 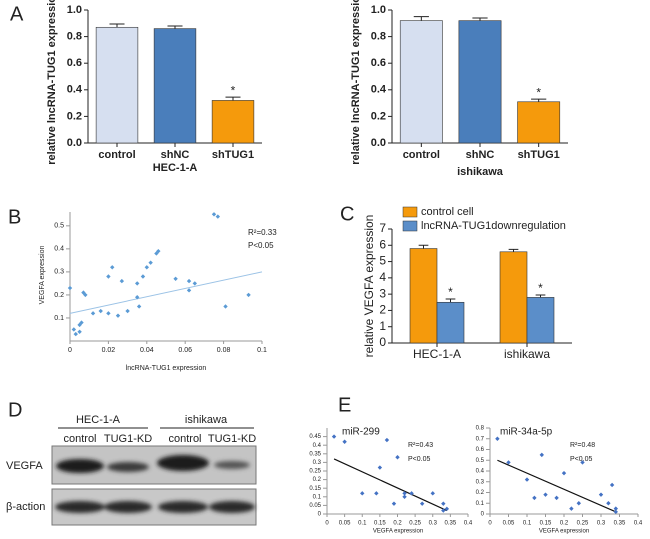 What do you see at coordinates (166, 368) in the screenshot?
I see `x-axis-label: lncRNA-TUG1 expression` at bounding box center [166, 368].